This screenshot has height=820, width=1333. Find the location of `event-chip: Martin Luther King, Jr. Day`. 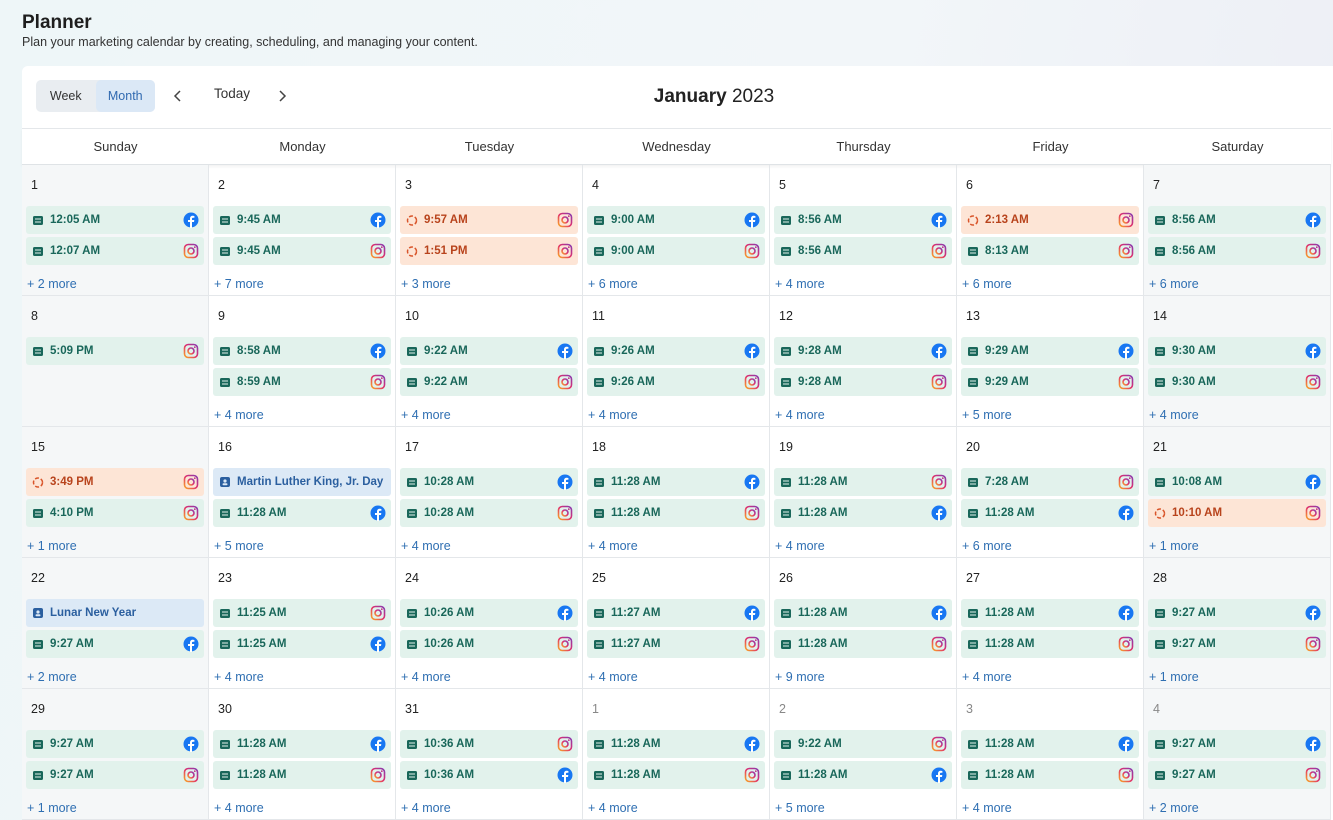

event-chip: Martin Luther King, Jr. Day is located at coordinates (302, 482).